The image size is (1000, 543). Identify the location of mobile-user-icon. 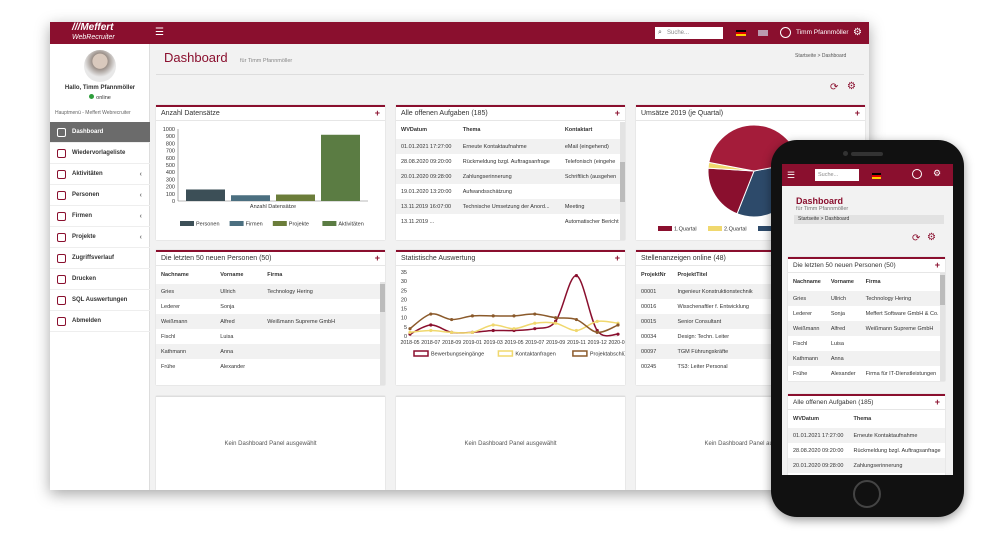
(917, 174).